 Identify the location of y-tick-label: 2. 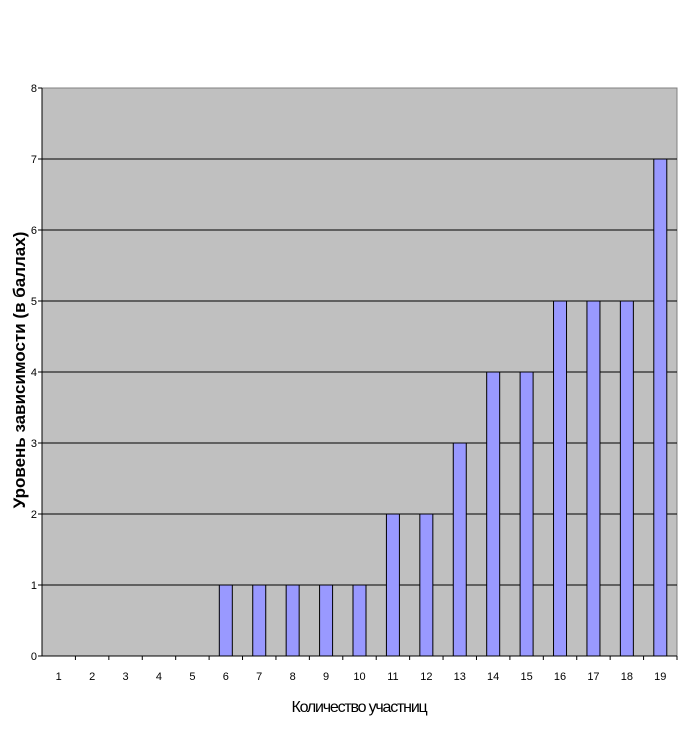
(34, 515).